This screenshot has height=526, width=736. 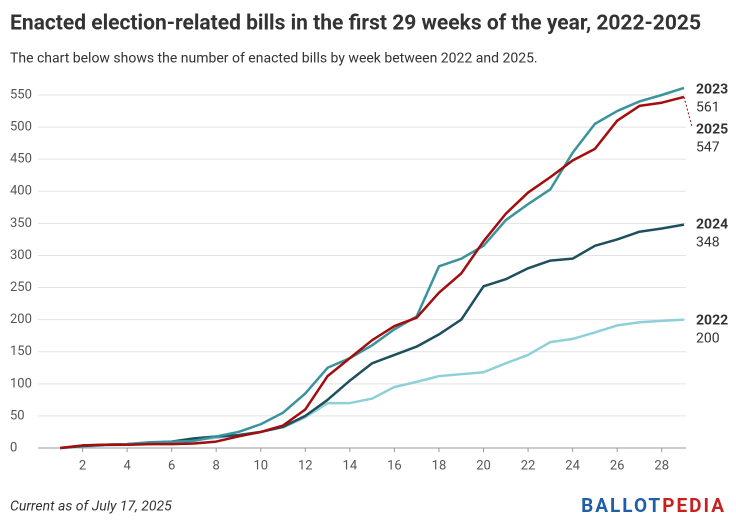 I want to click on x-tick-label: 10, so click(x=260, y=465).